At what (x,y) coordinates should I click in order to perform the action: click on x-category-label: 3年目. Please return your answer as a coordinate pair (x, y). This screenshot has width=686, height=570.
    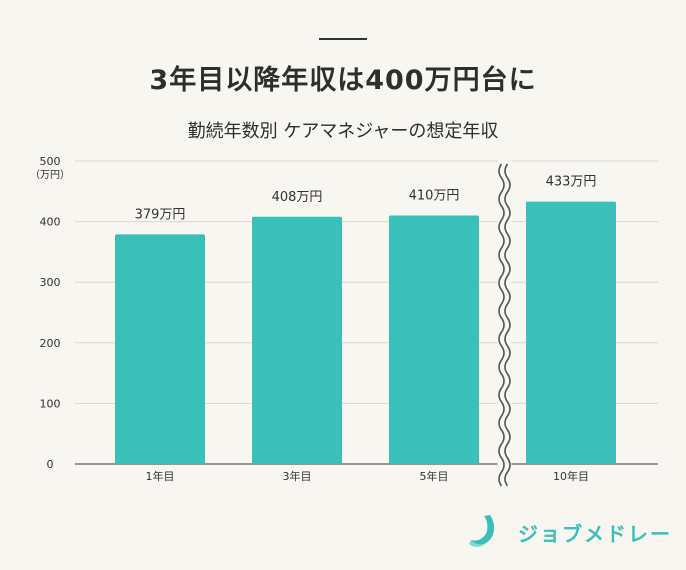
    Looking at the image, I should click on (297, 476).